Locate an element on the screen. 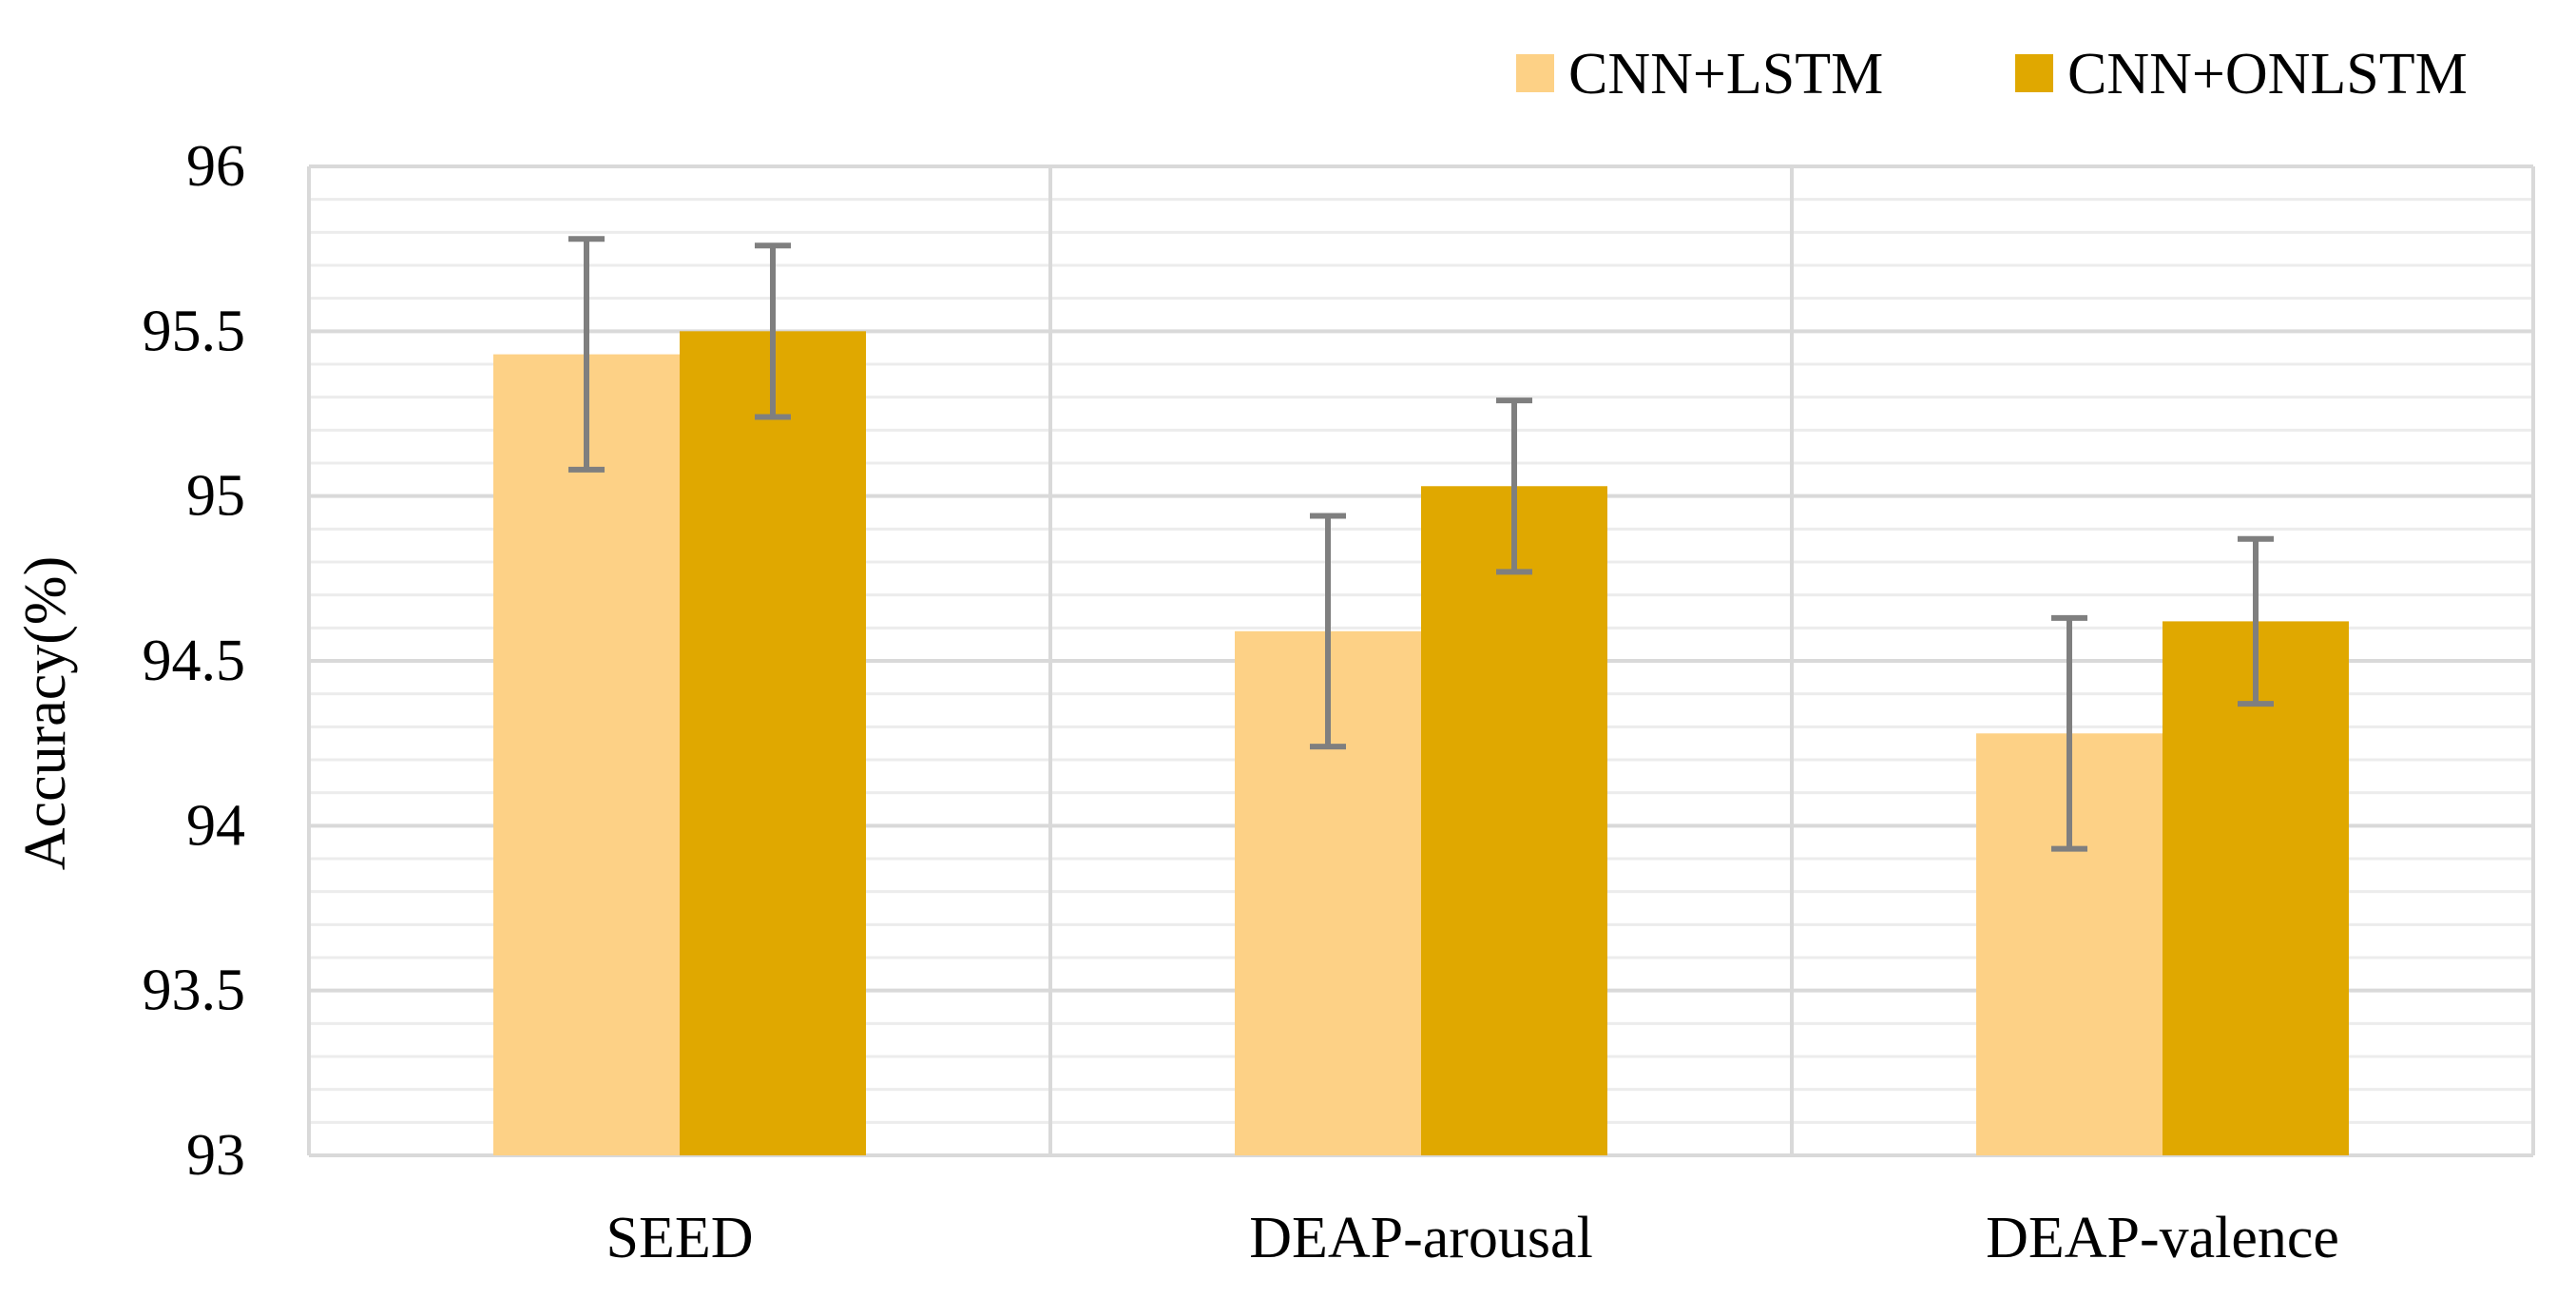  y-tick-label: 96 is located at coordinates (216, 166).